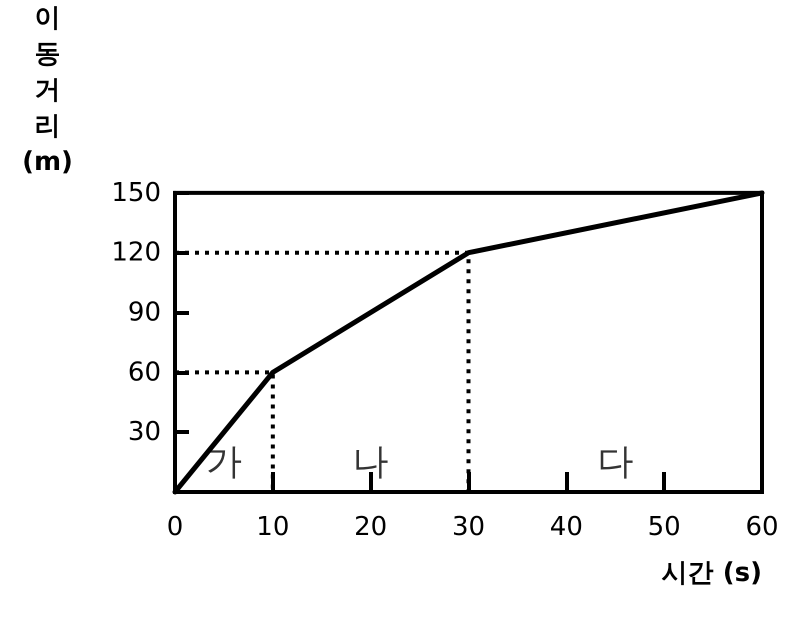 Image resolution: width=792 pixels, height=626 pixels. What do you see at coordinates (144, 372) in the screenshot?
I see `y-tick-label: 60` at bounding box center [144, 372].